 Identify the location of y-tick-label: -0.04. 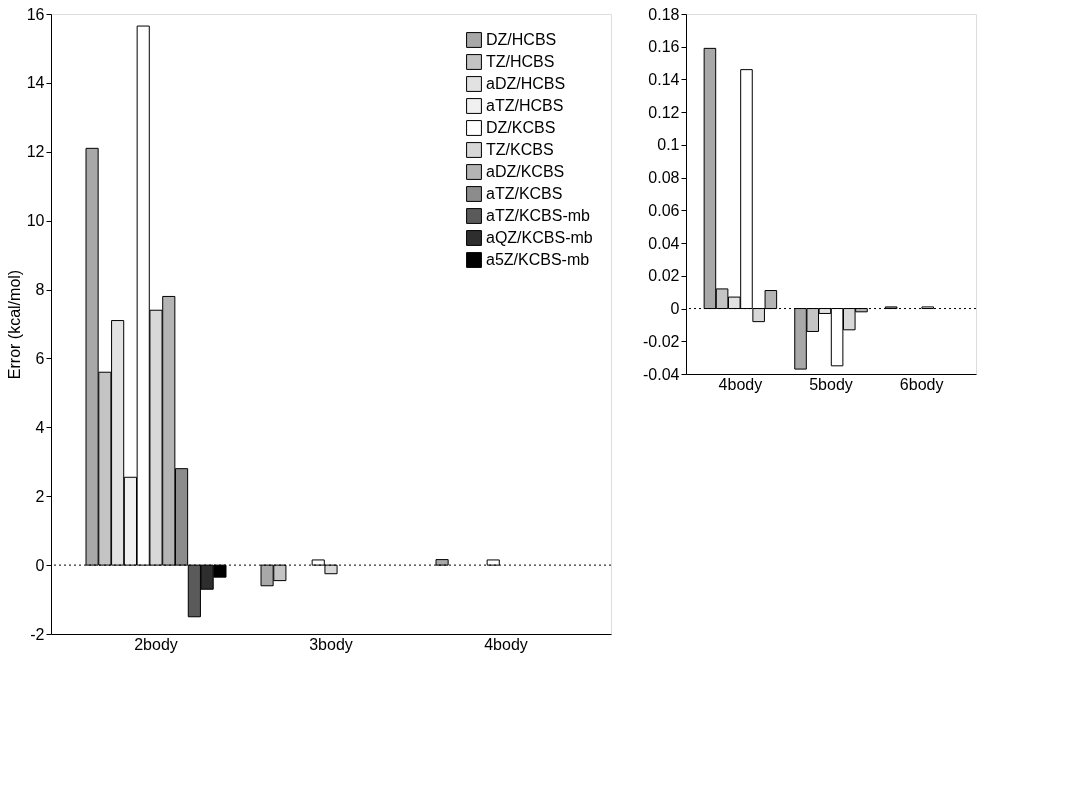
(661, 374).